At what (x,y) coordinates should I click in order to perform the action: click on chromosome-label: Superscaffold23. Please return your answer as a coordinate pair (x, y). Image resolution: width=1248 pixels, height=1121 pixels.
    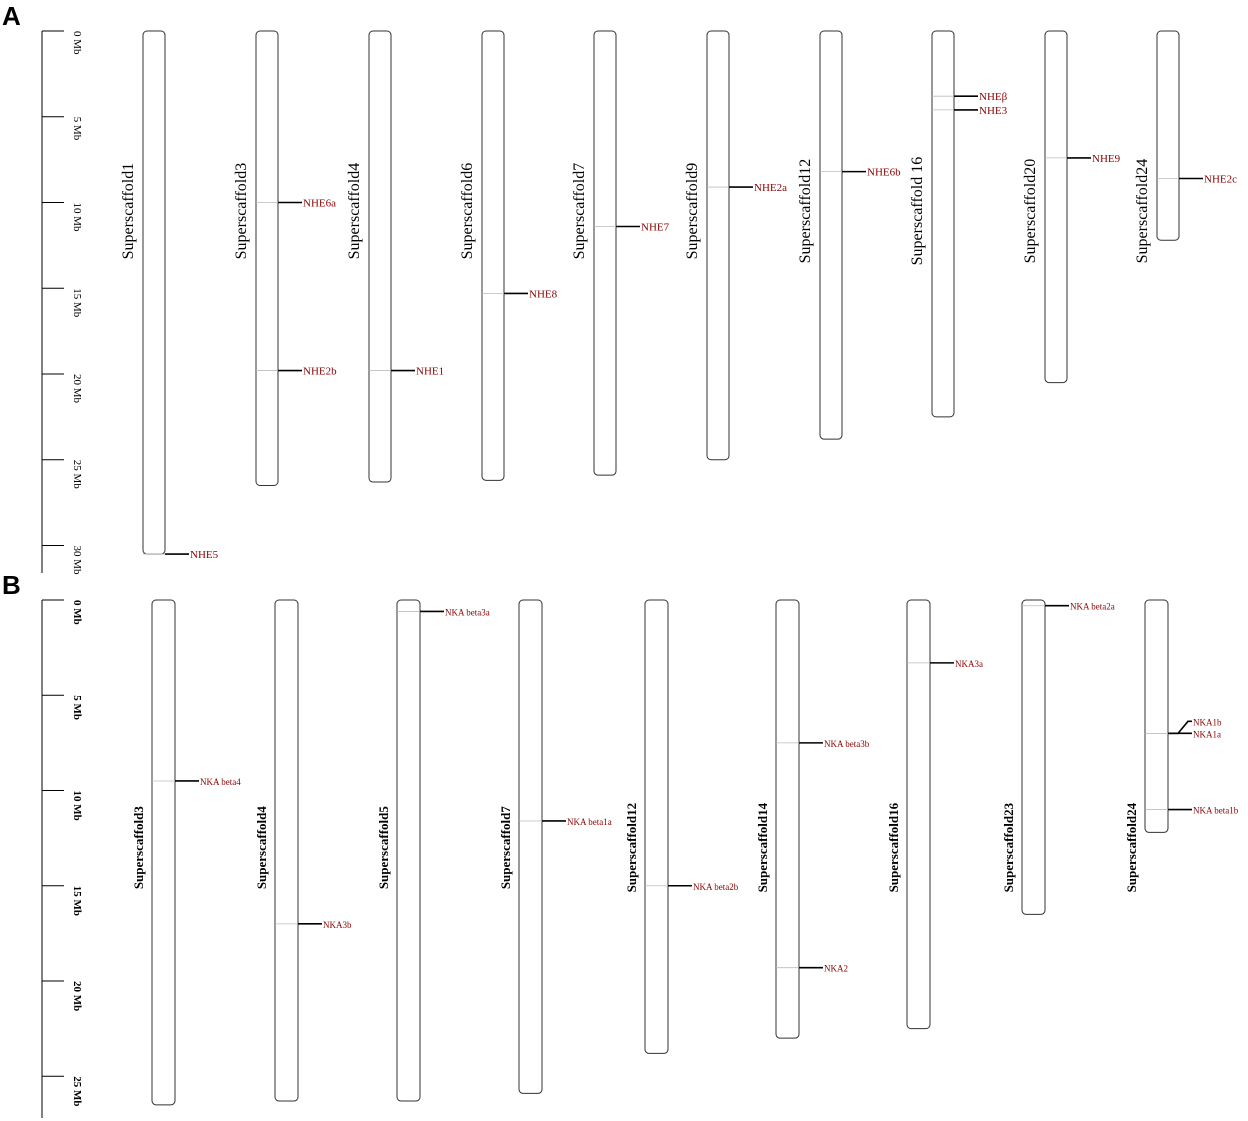
    Looking at the image, I should click on (1008, 847).